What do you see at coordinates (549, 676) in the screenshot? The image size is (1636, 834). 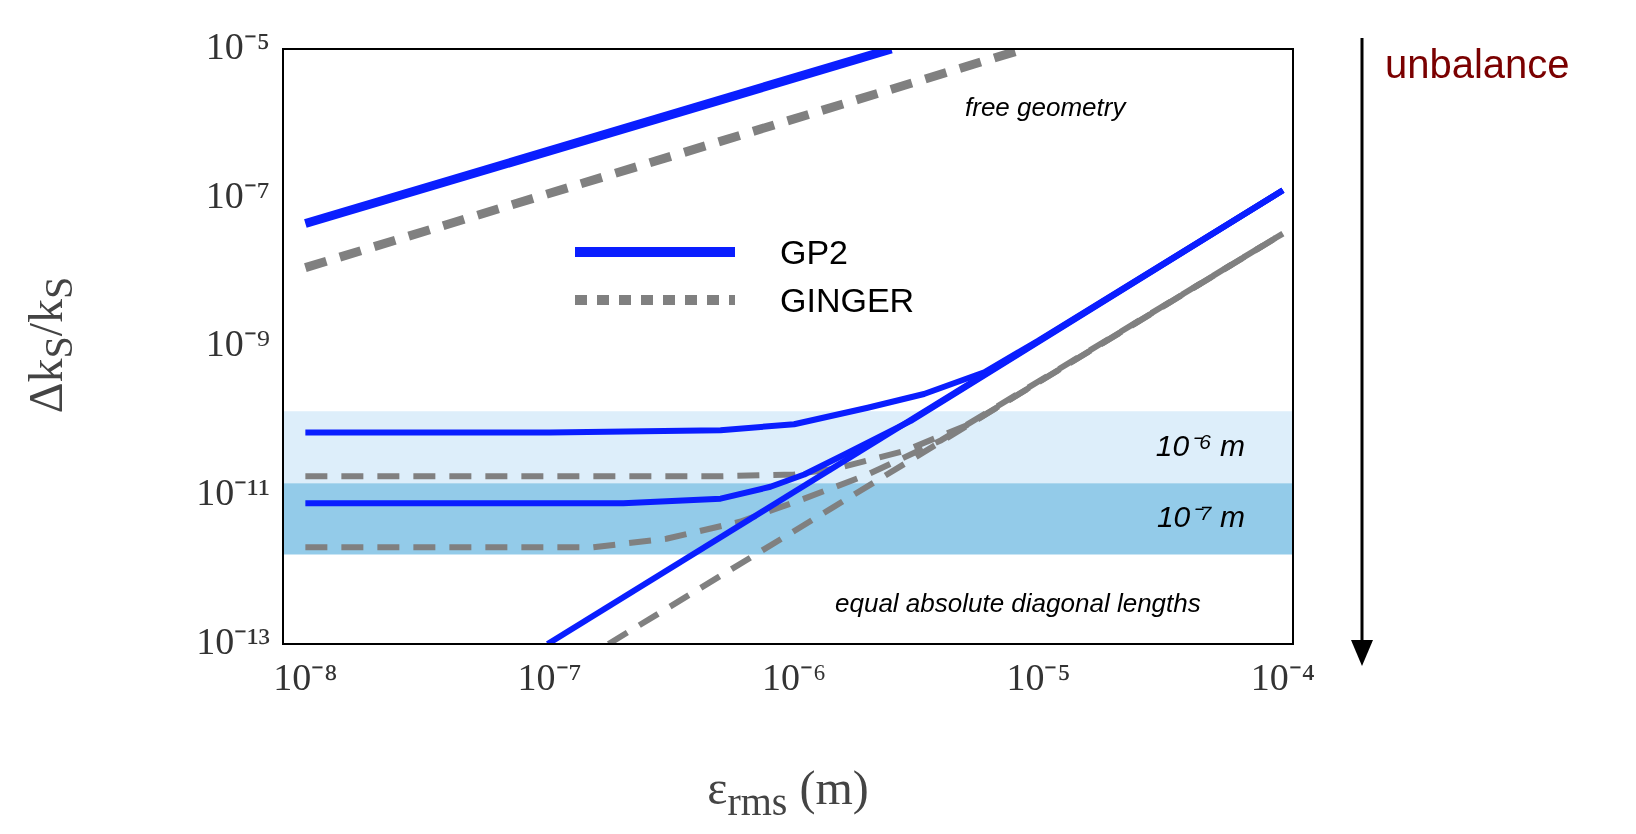 I see `x-tick-label: 10⁻⁷` at bounding box center [549, 676].